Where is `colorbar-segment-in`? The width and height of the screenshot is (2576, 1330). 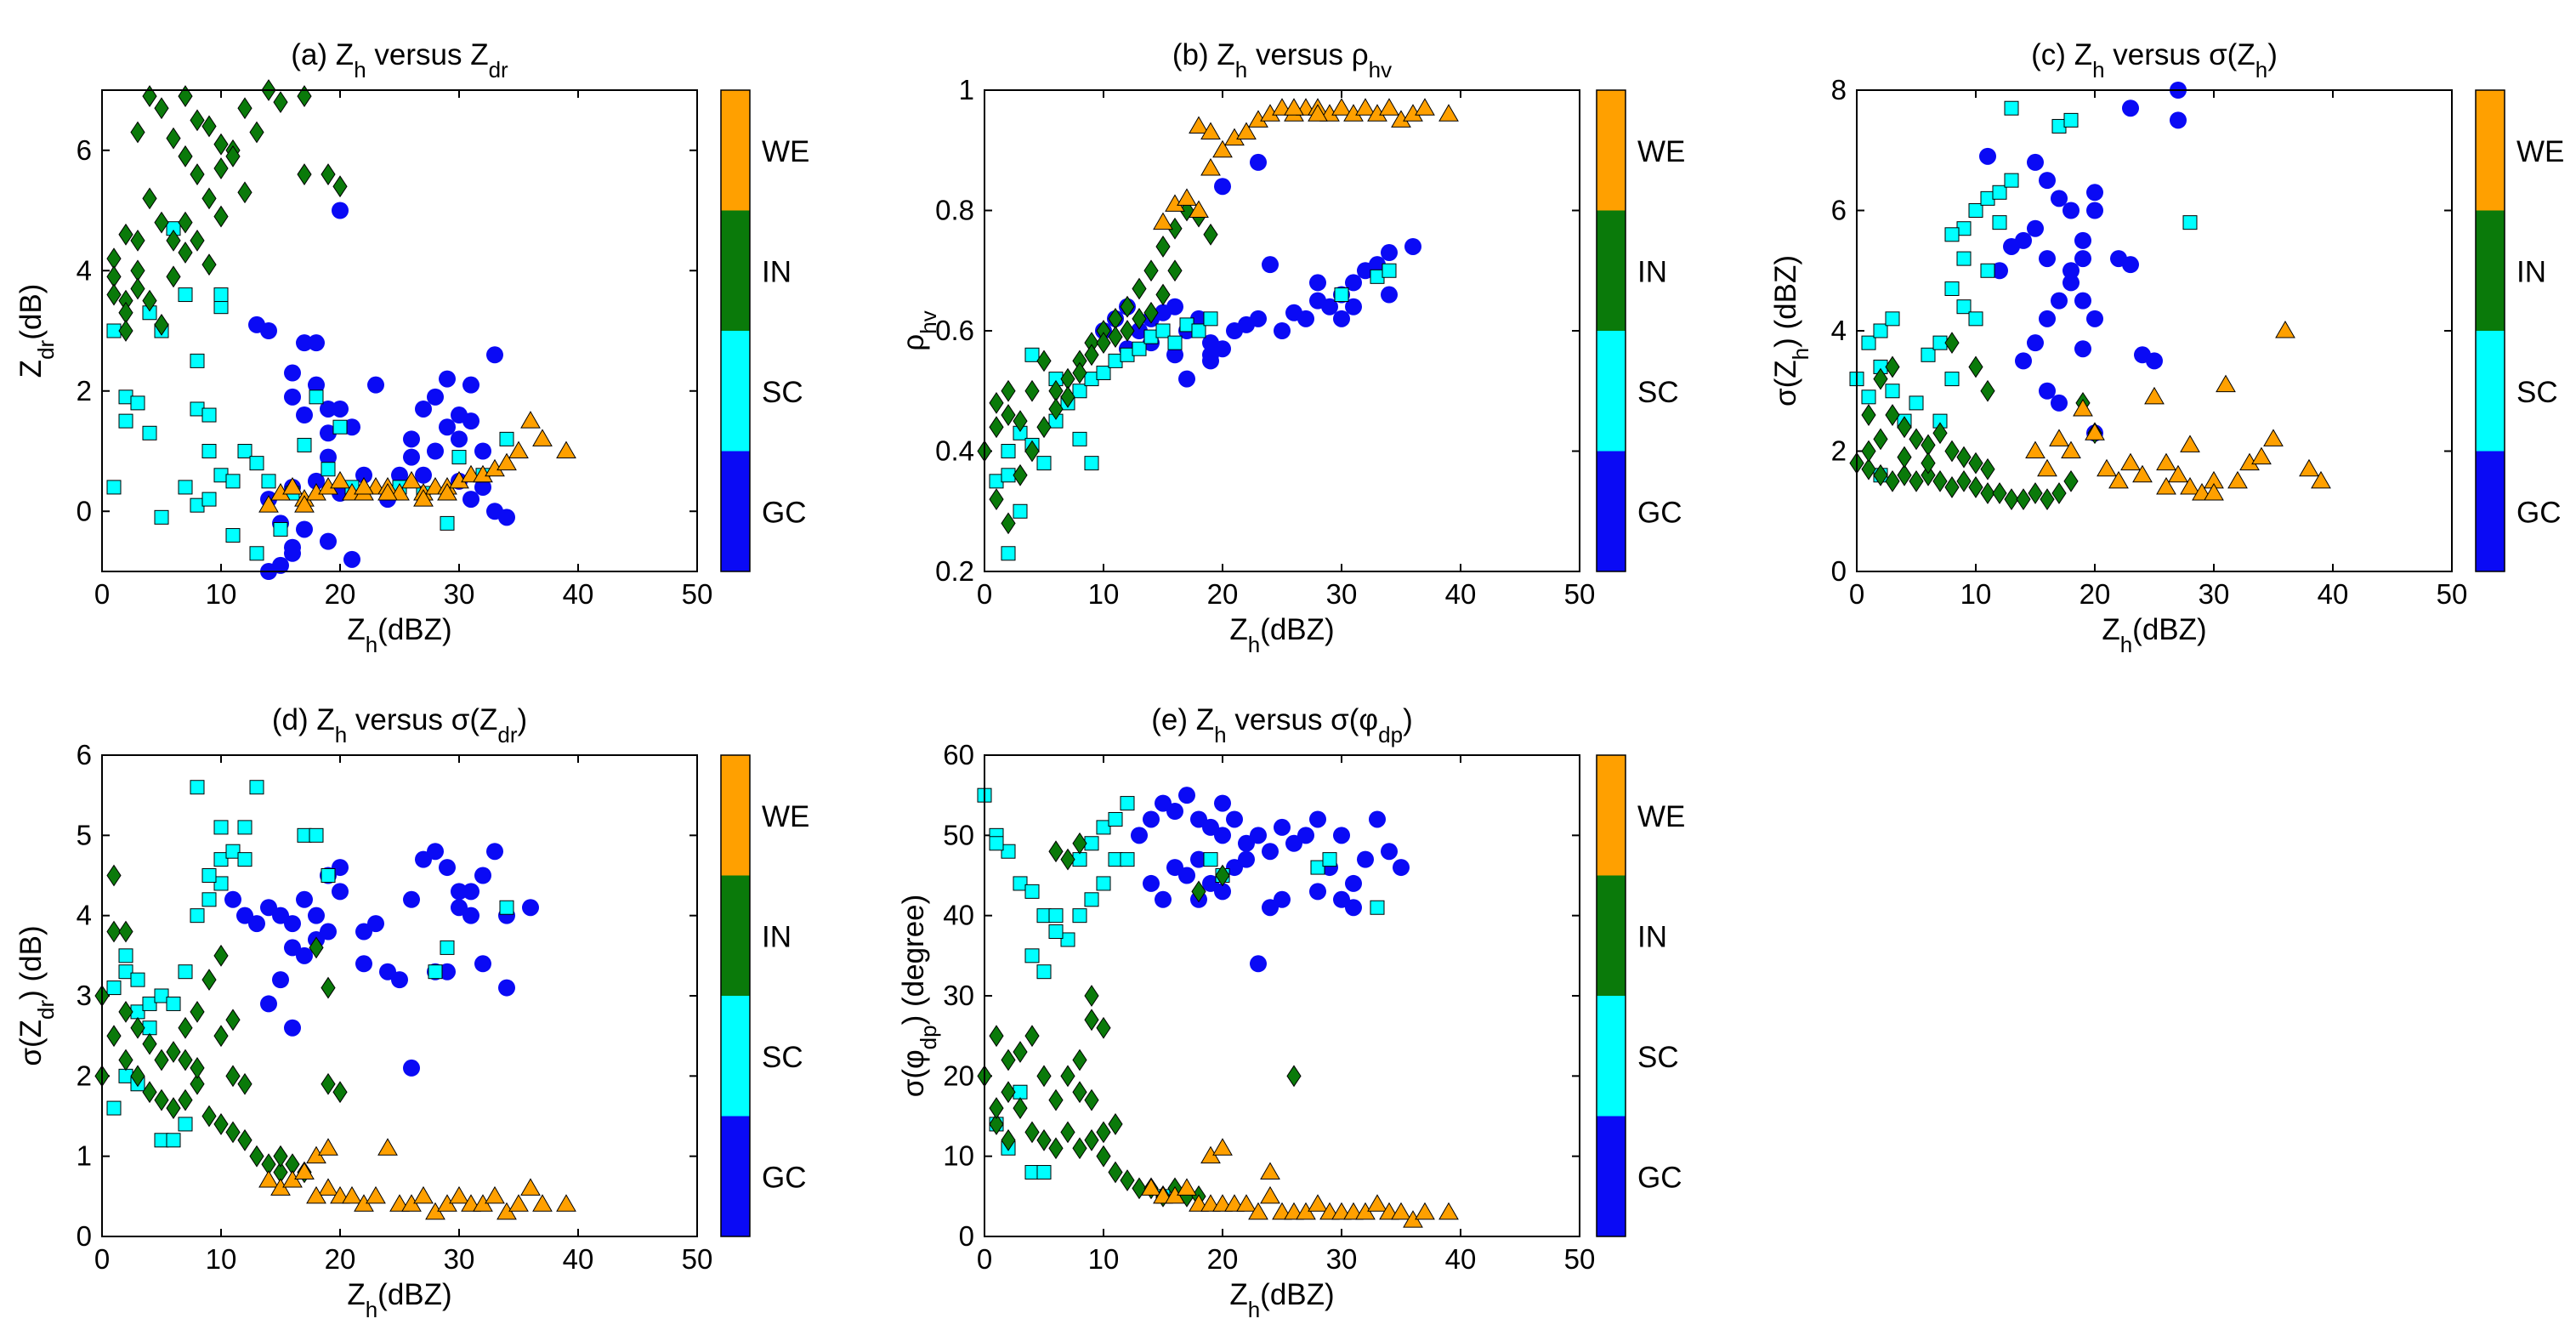
colorbar-segment-in is located at coordinates (736, 936).